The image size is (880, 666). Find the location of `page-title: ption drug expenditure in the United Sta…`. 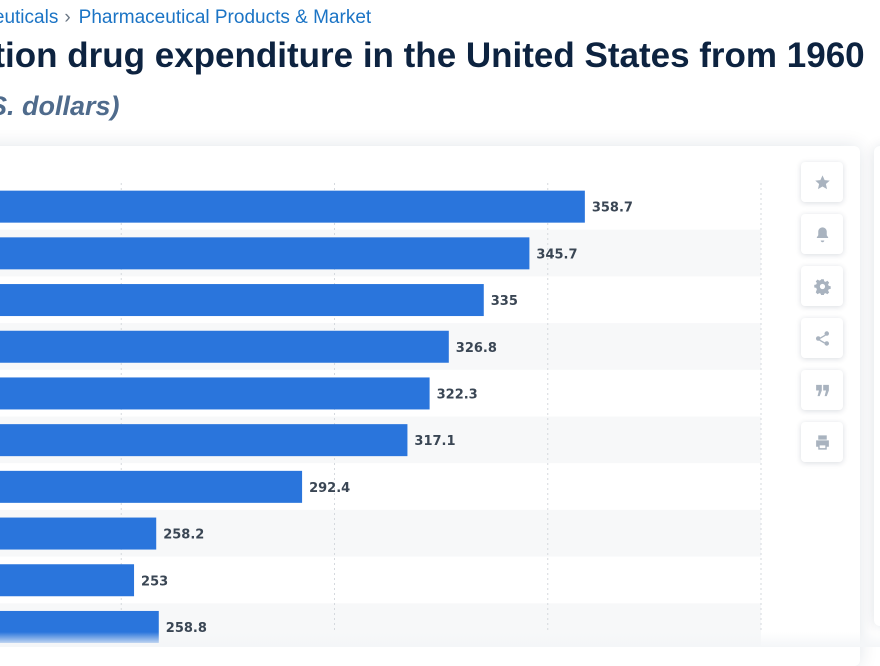

page-title: ption drug expenditure in the United Sta… is located at coordinates (432, 55).